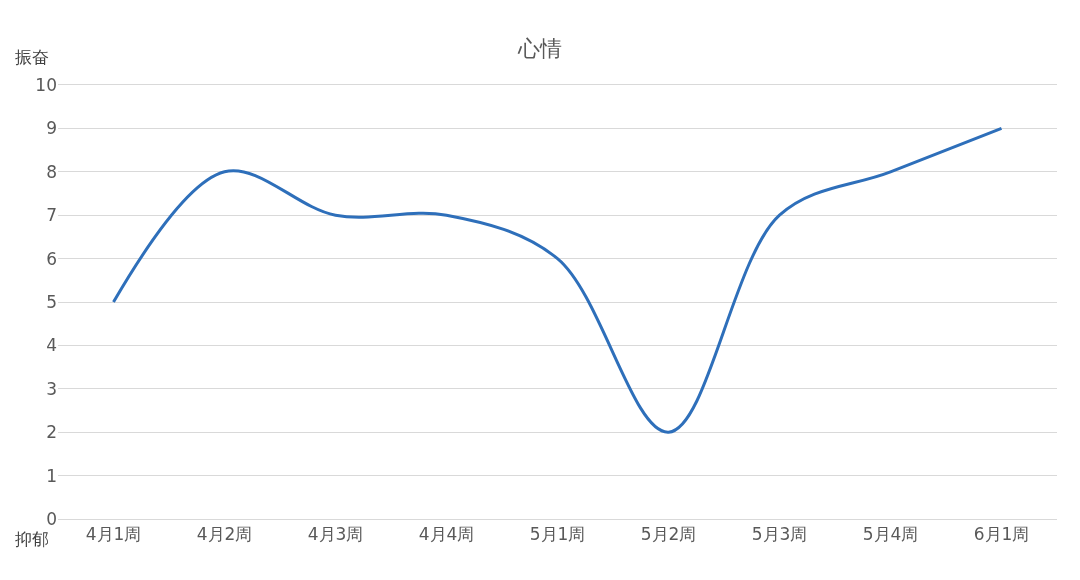  What do you see at coordinates (51, 345) in the screenshot?
I see `y-tick-label: 4` at bounding box center [51, 345].